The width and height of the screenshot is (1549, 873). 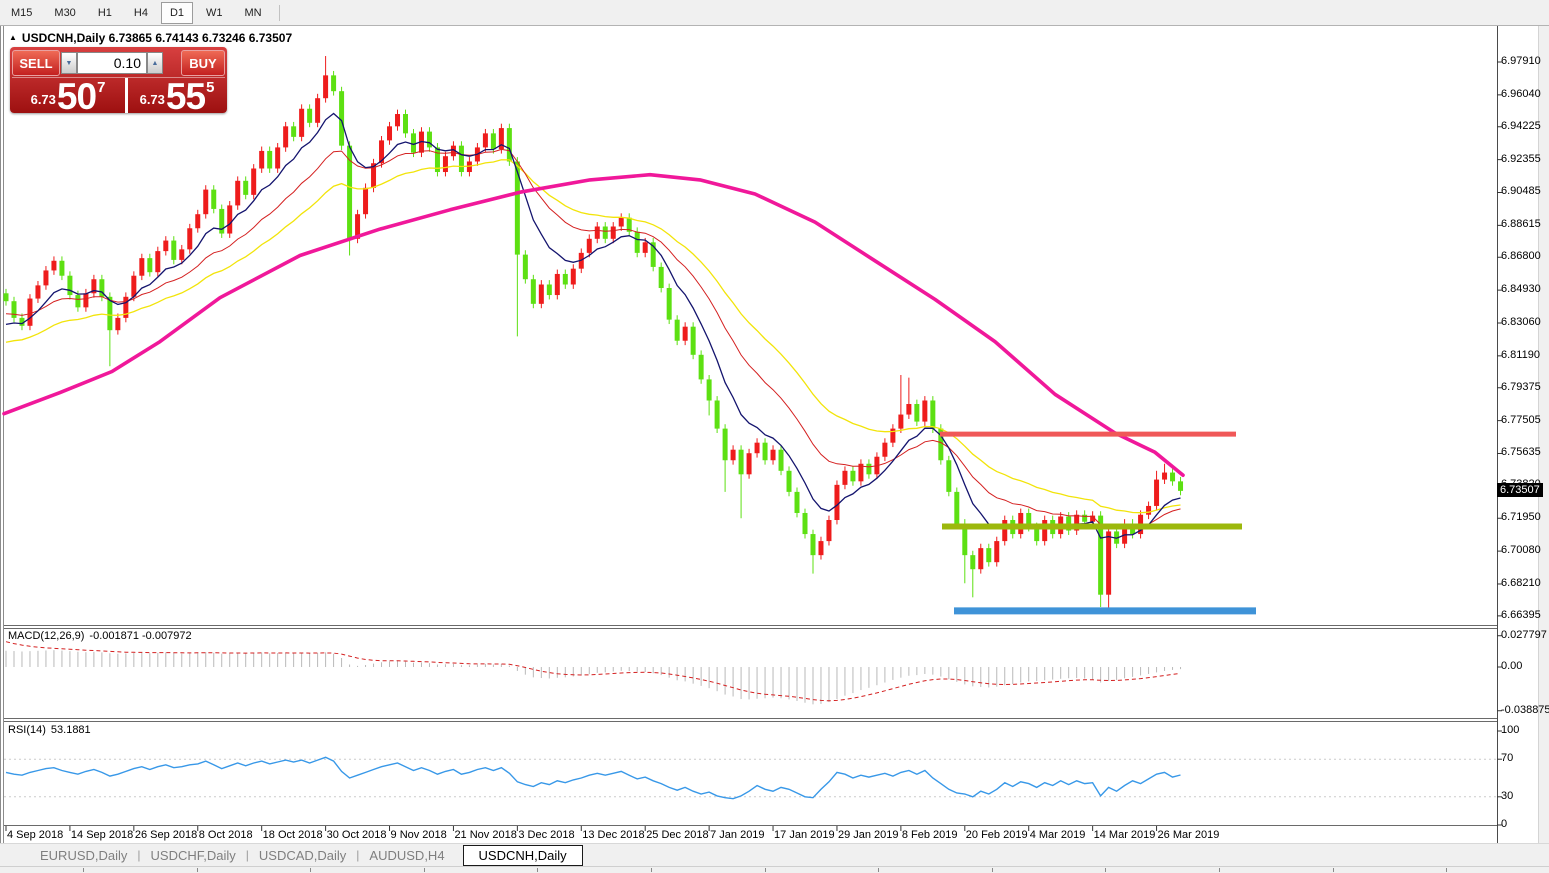 What do you see at coordinates (1521, 386) in the screenshot?
I see `price-axis-label: 6.79375` at bounding box center [1521, 386].